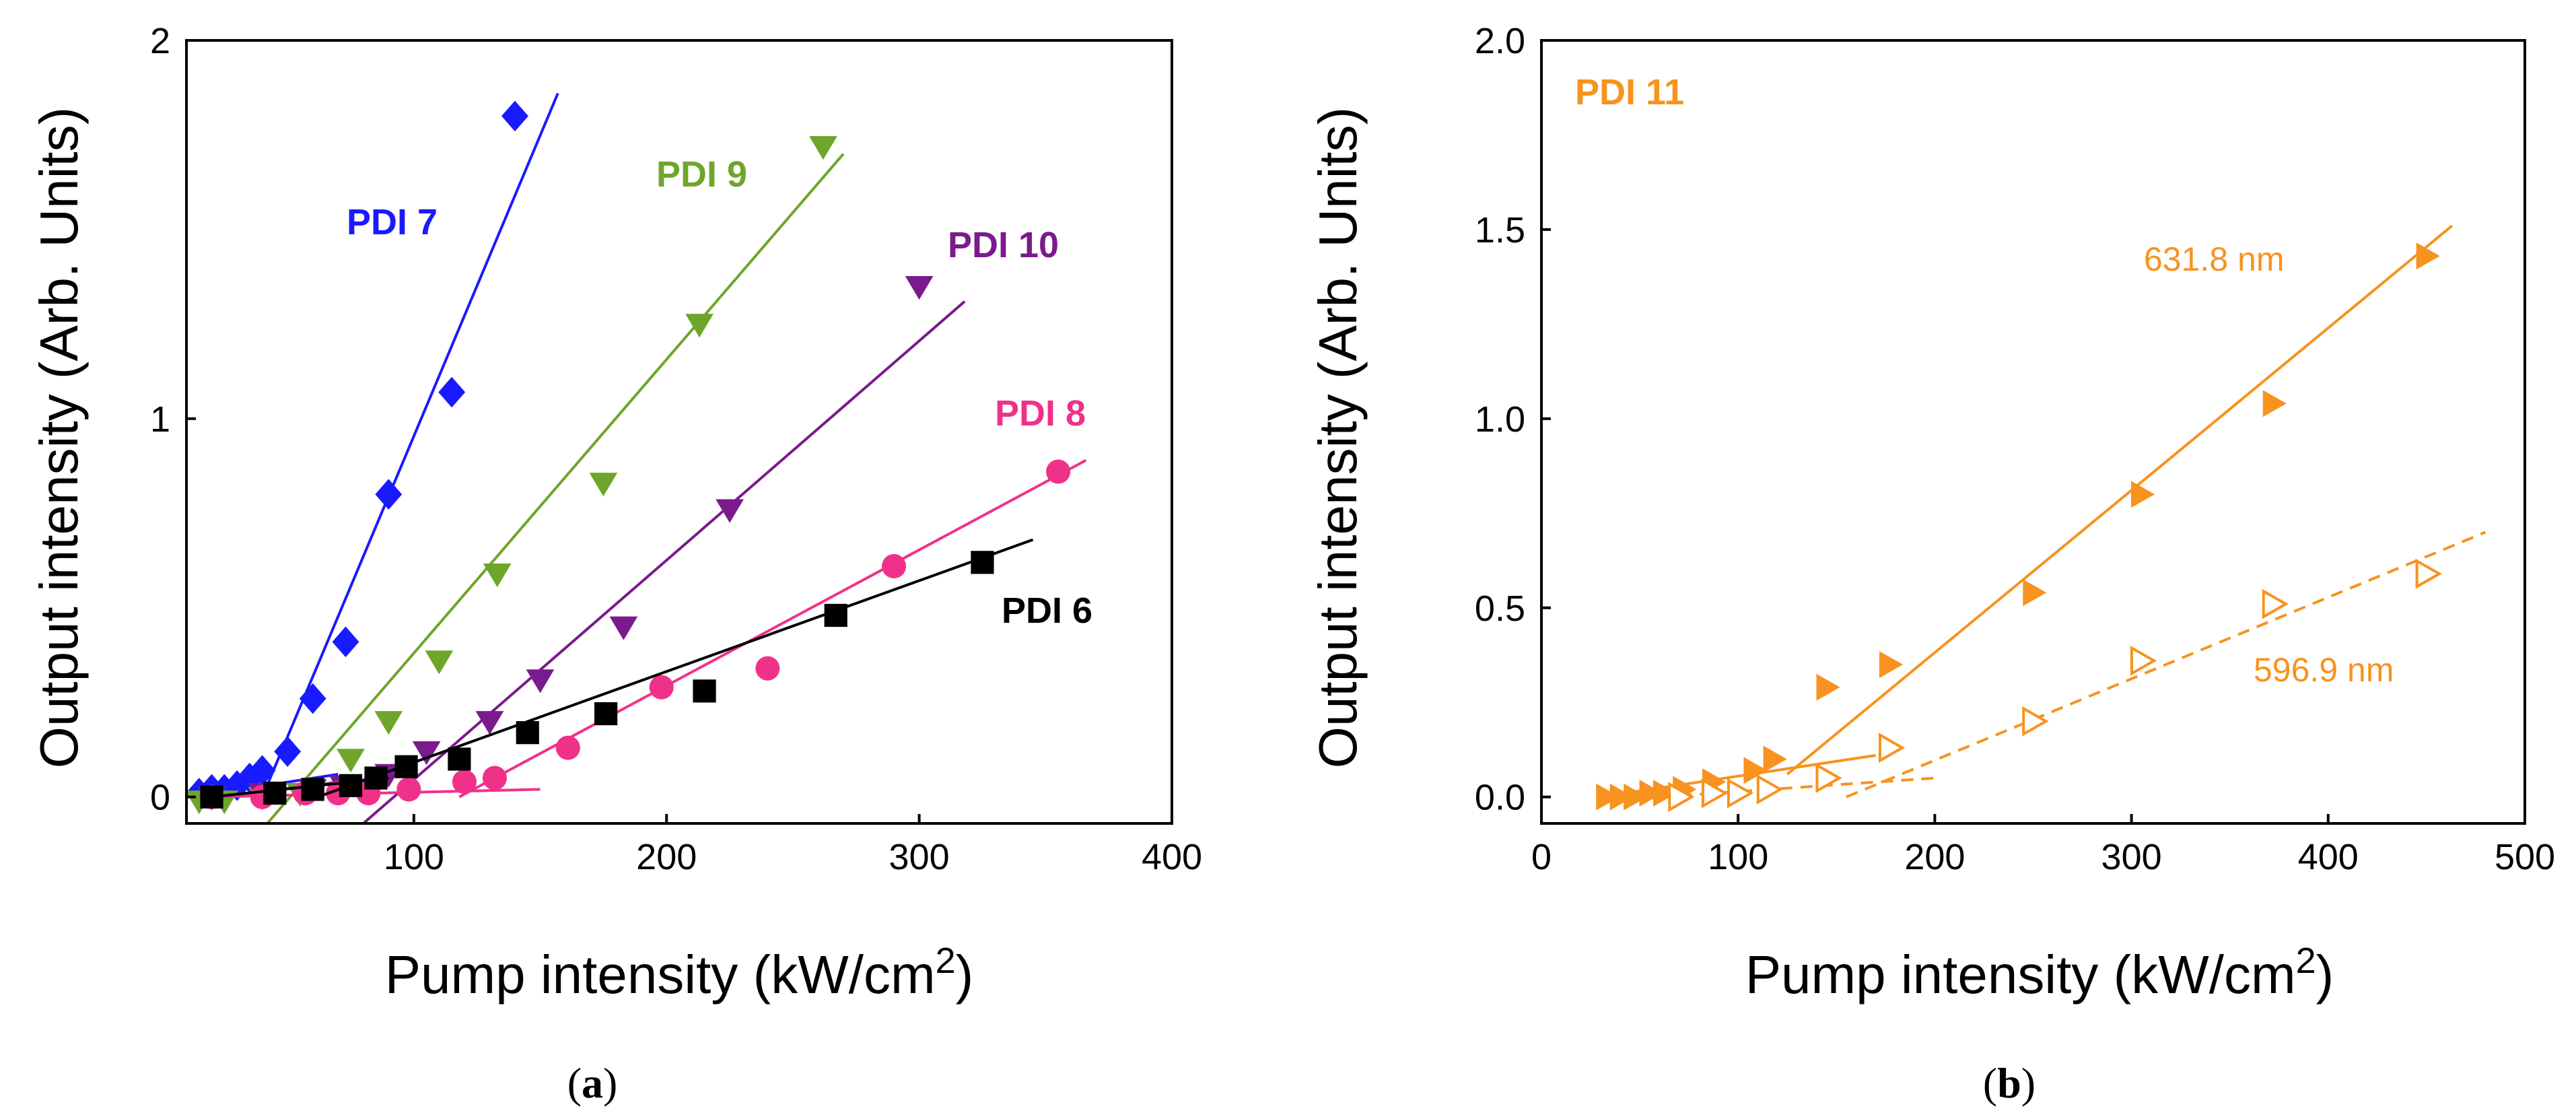 This screenshot has width=2576, height=1119. I want to click on y-tick-label: 1, so click(160, 419).